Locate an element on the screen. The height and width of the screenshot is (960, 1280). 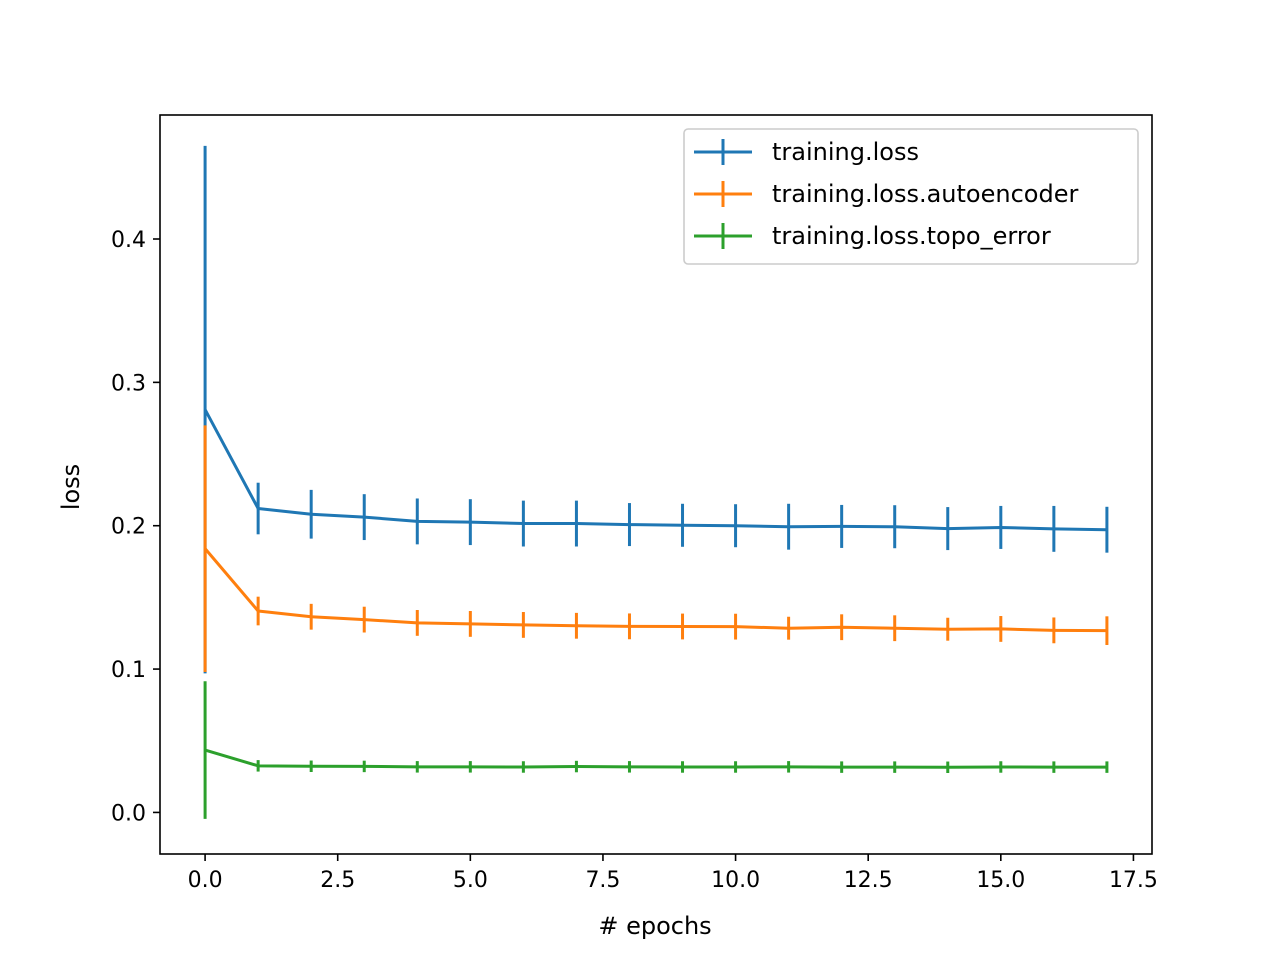
y-axis-label: loss is located at coordinates (71, 487).